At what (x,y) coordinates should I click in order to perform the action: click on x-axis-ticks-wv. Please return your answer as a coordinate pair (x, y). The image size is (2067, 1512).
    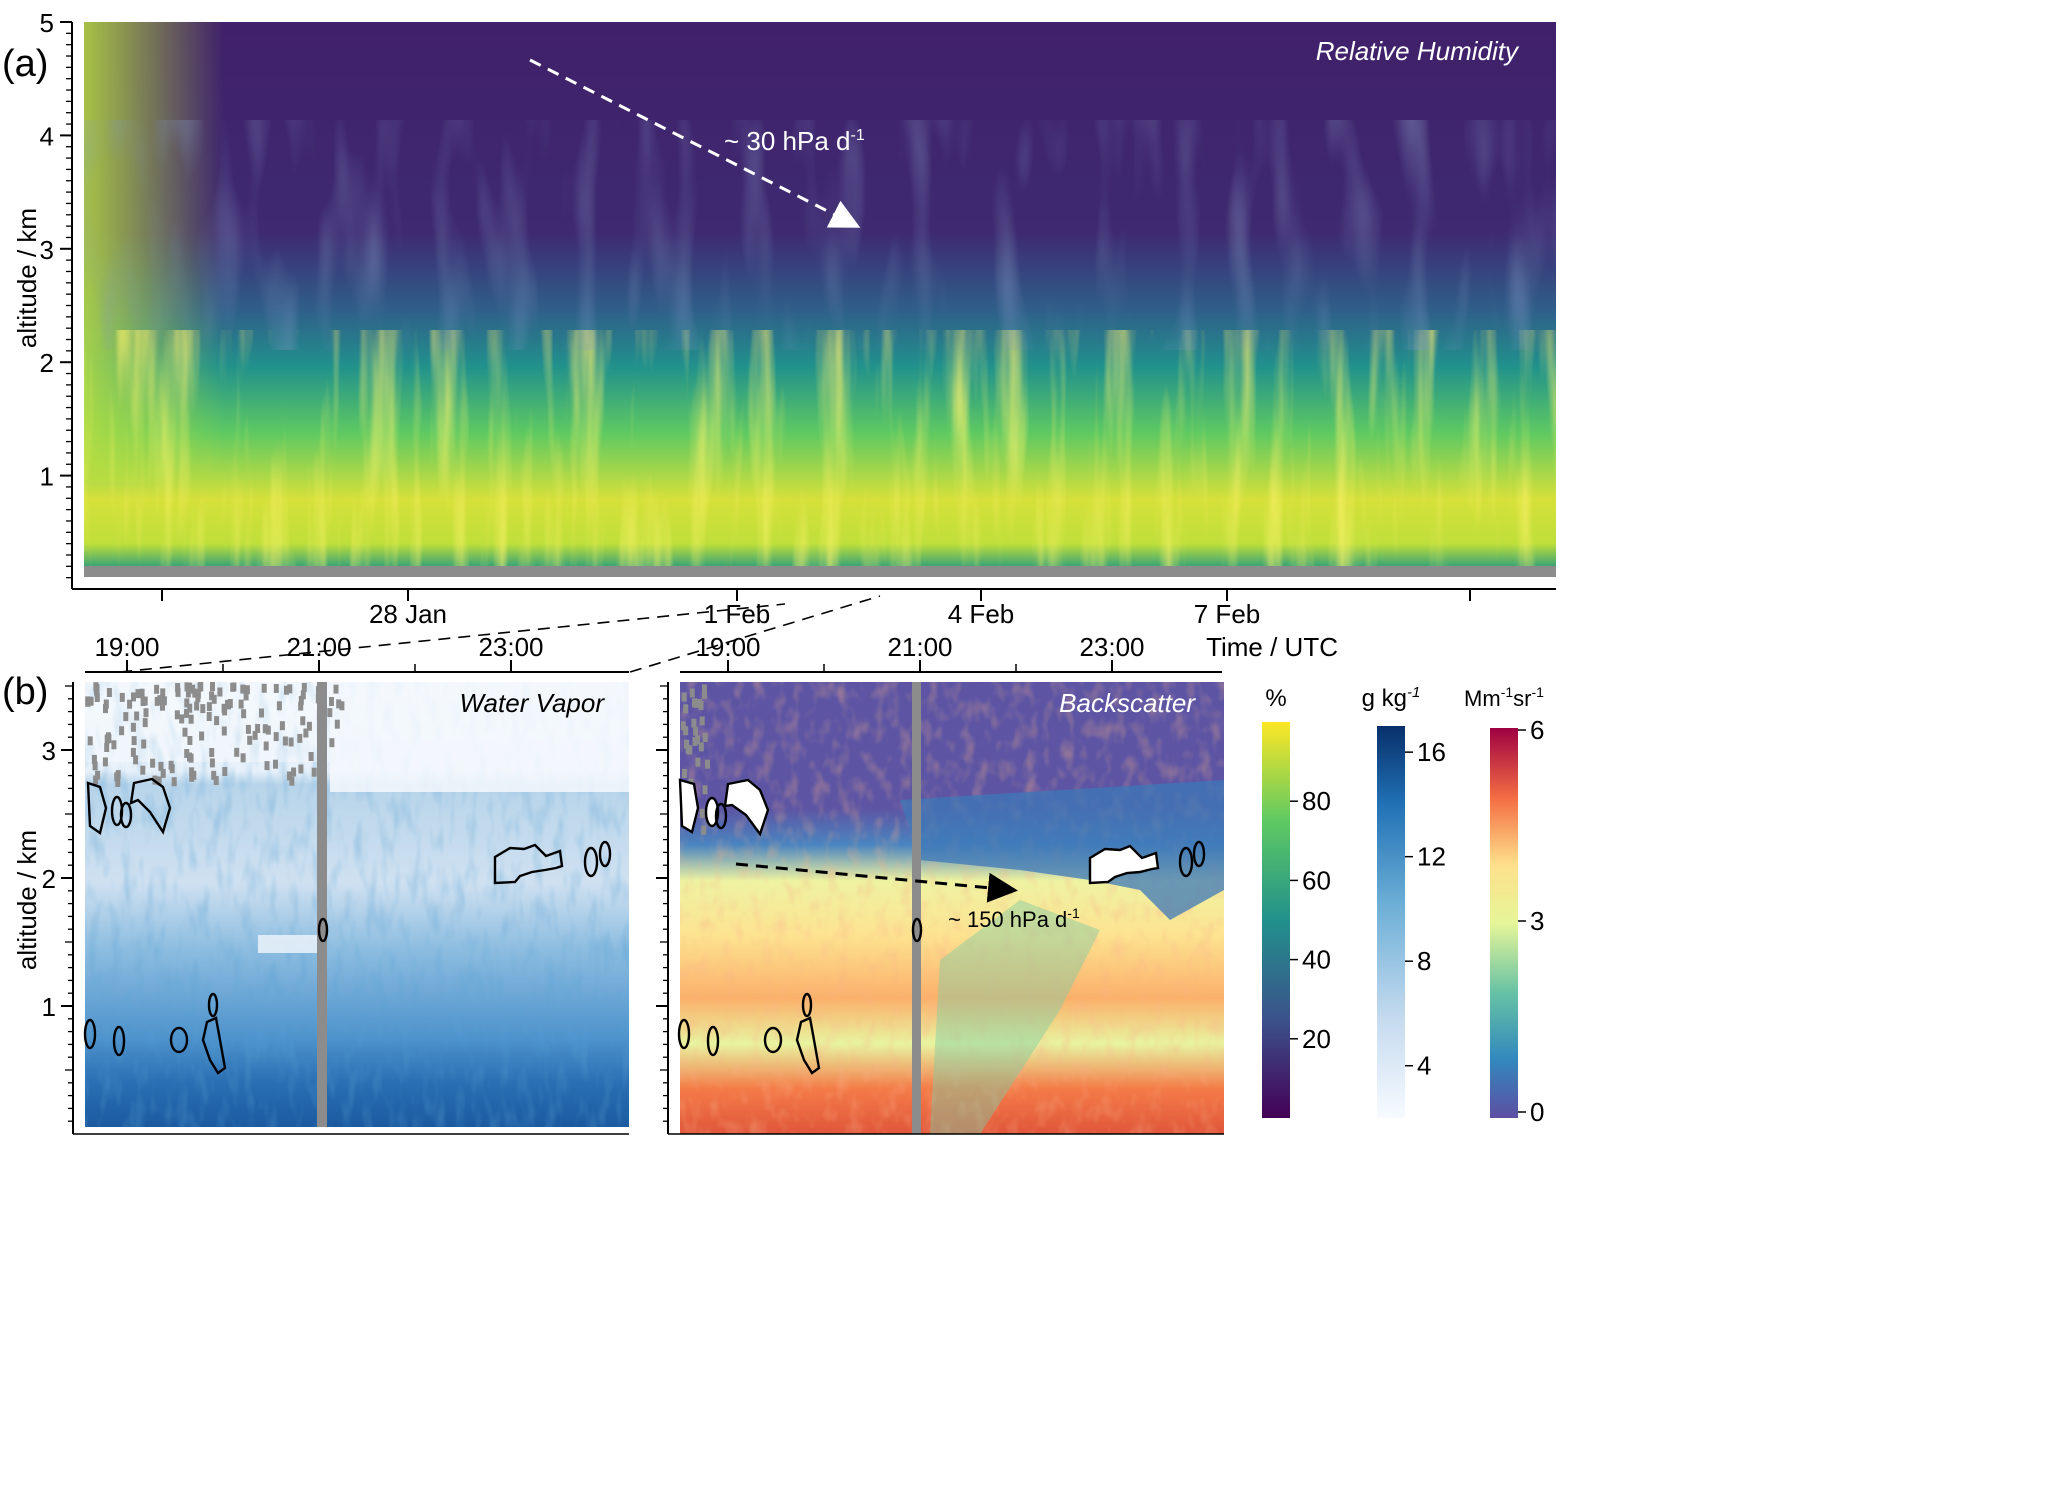
    Looking at the image, I should click on (319, 666).